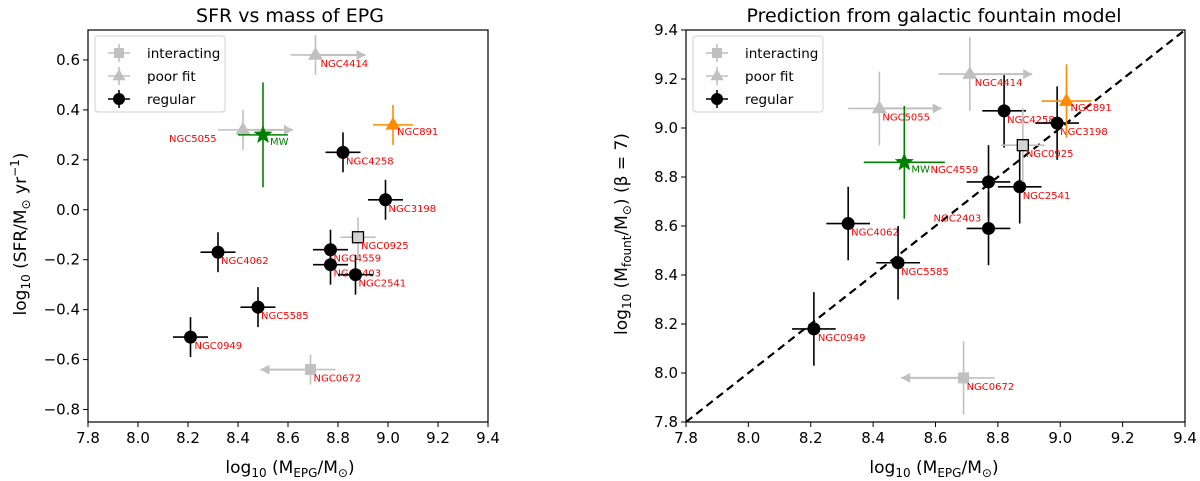 This screenshot has width=1200, height=481. I want to click on point-label: NGC4062, so click(245, 261).